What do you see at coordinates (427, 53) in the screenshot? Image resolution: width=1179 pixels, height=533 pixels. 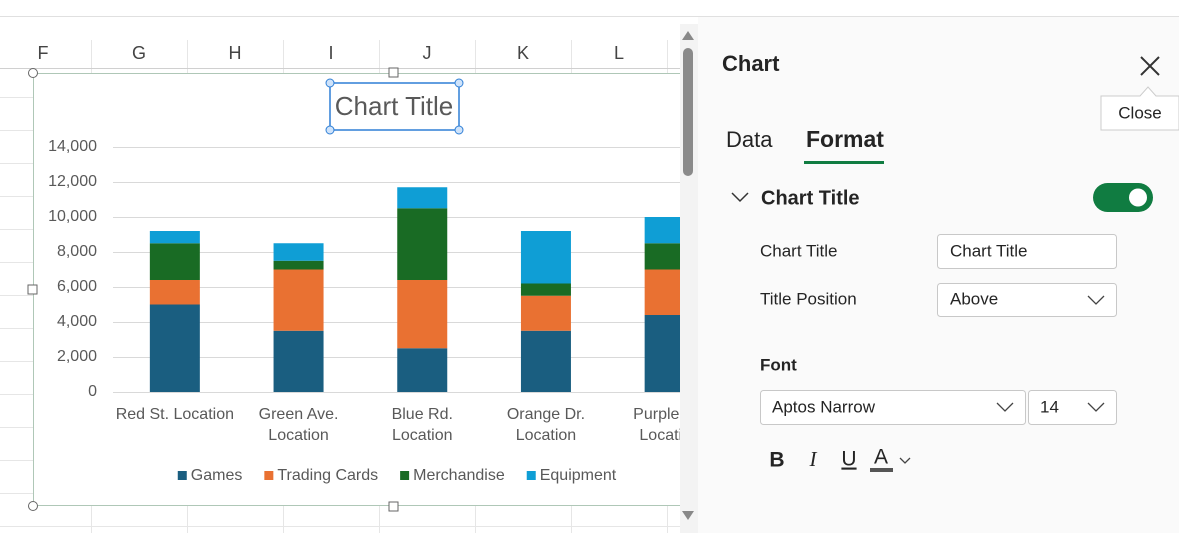 I see `column-header: J` at bounding box center [427, 53].